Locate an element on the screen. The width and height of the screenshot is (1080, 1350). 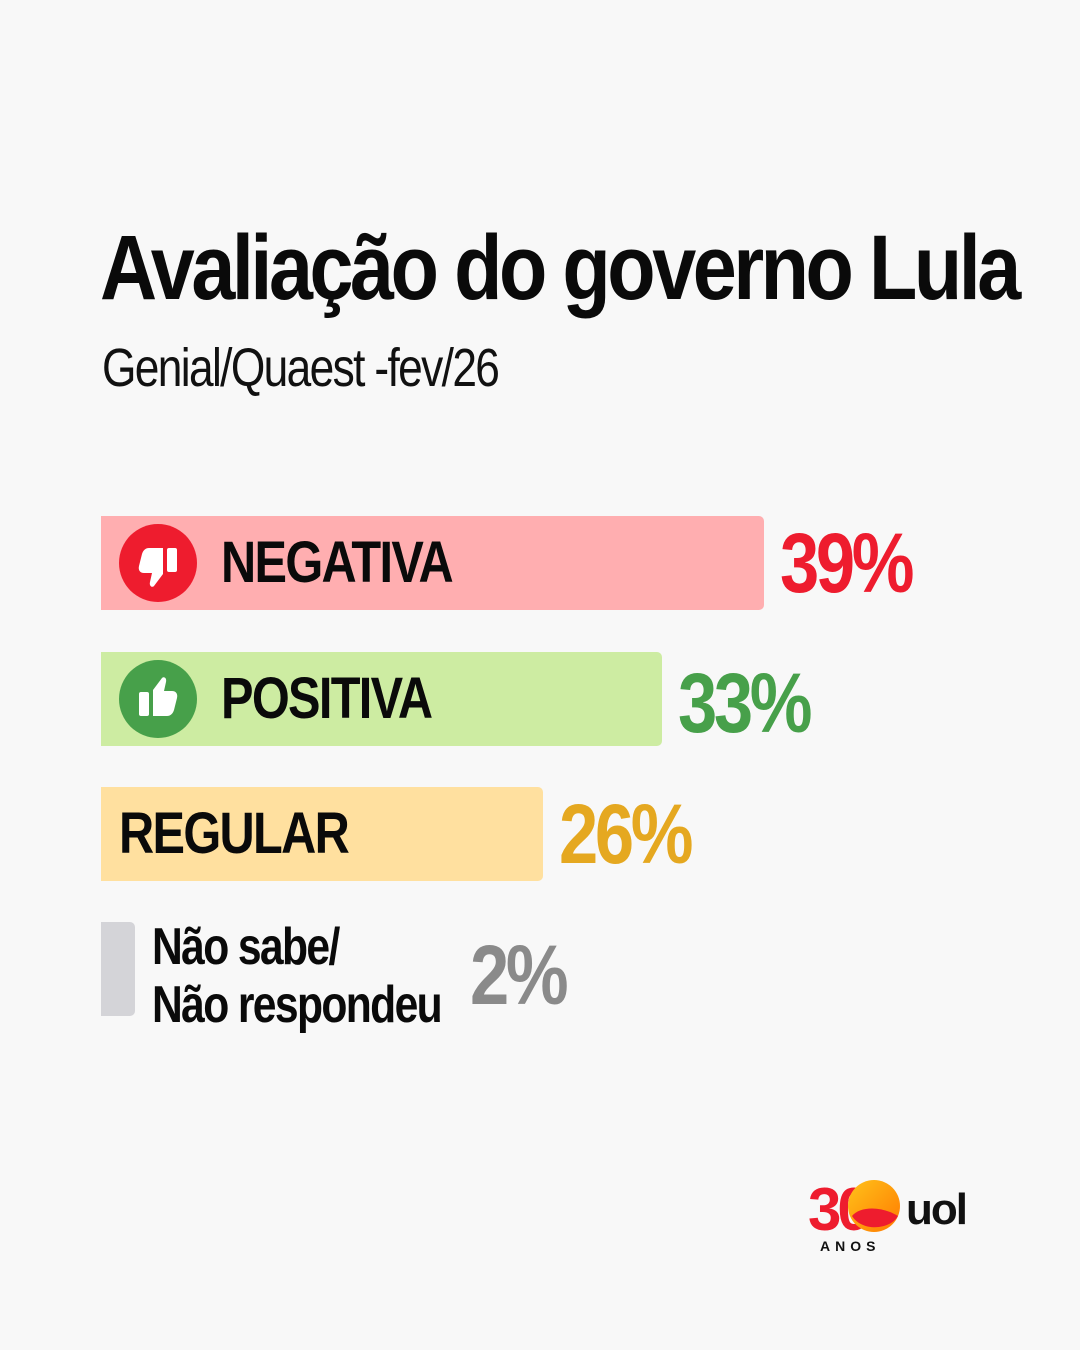
bar-regular: REGULAR is located at coordinates (322, 834).